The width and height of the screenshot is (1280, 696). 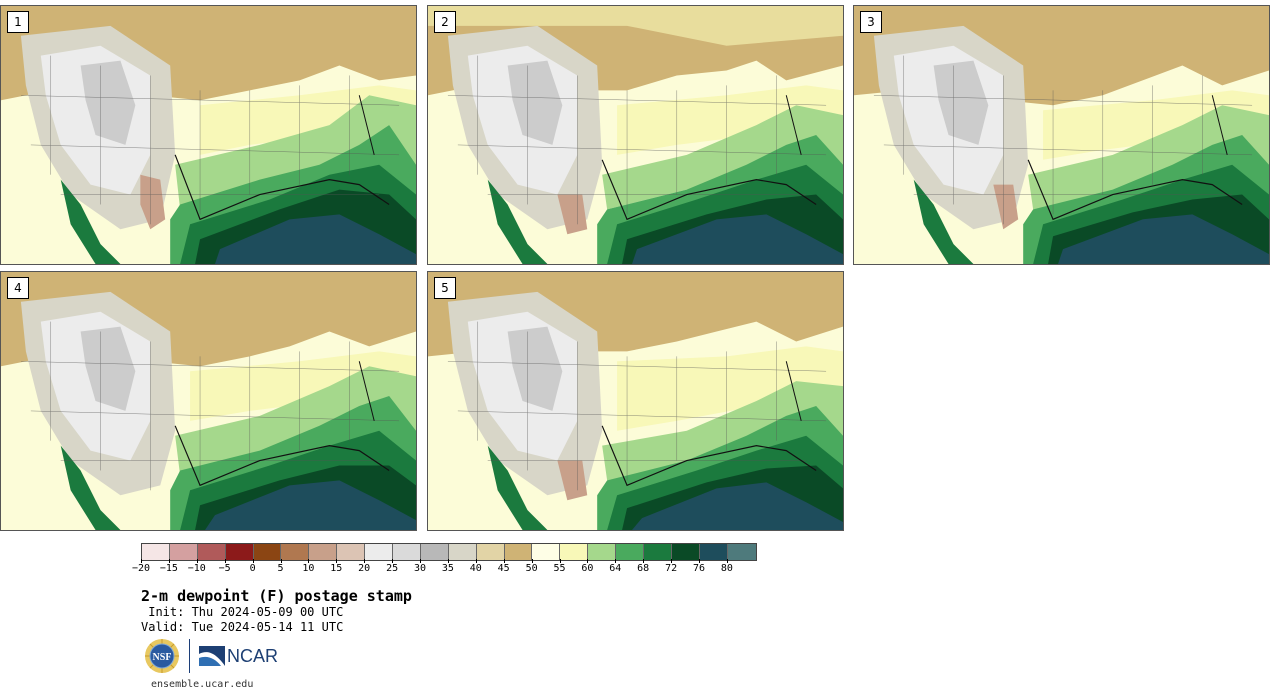 What do you see at coordinates (252, 568) in the screenshot?
I see `colorbar-tick-label: 0` at bounding box center [252, 568].